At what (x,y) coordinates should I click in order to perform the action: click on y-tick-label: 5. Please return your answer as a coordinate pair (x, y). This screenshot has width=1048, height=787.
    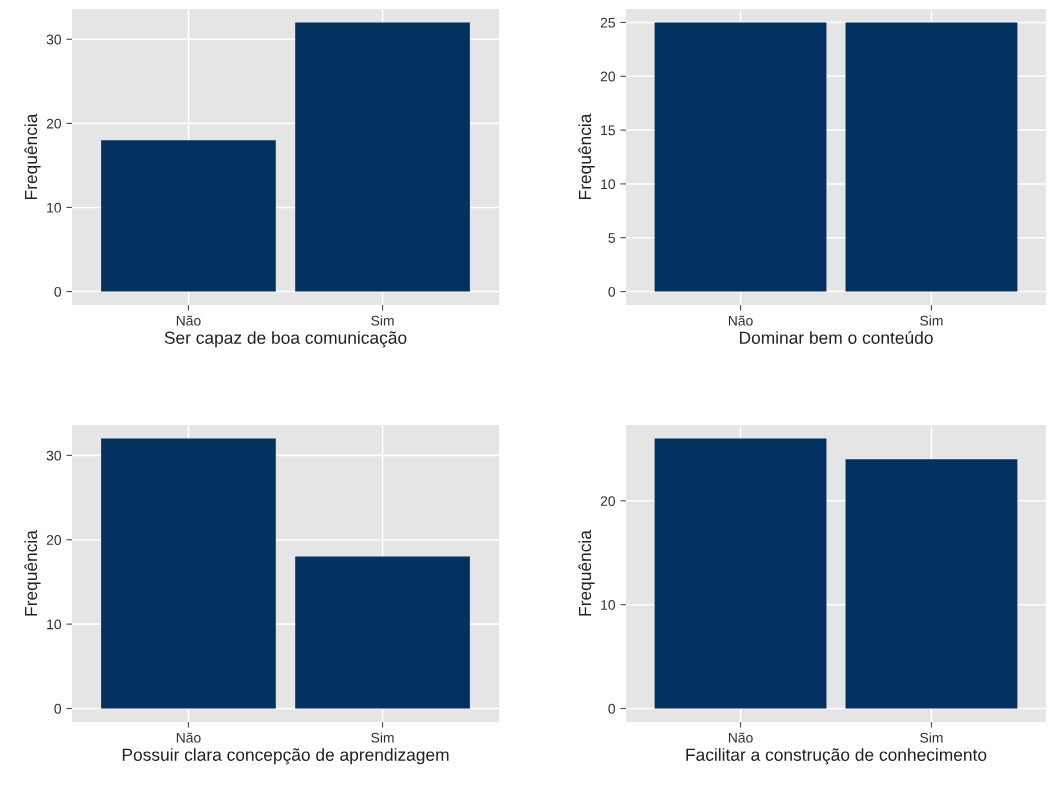
    Looking at the image, I should click on (611, 238).